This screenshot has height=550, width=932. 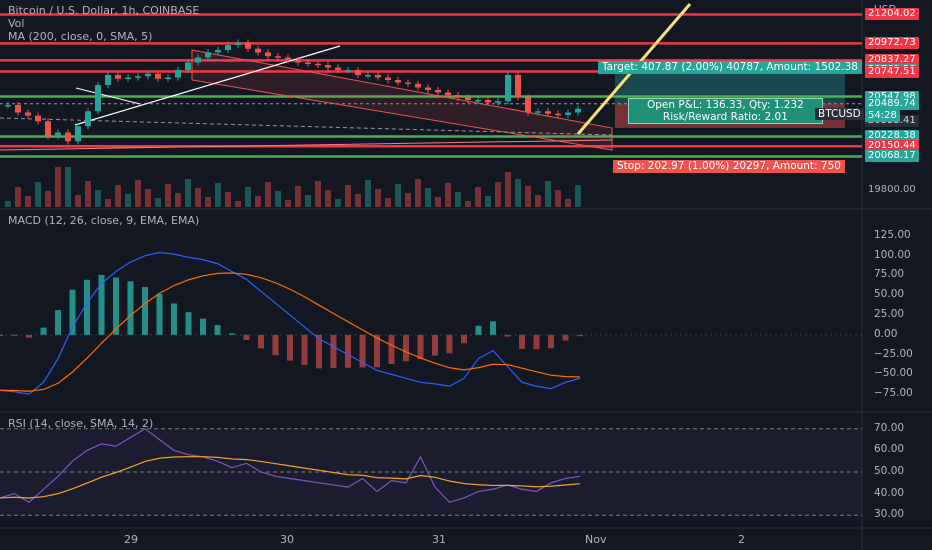 I want to click on stop-label: Stop: 202.97 (1.00%) 20297, Amount: 750, so click(x=729, y=166).